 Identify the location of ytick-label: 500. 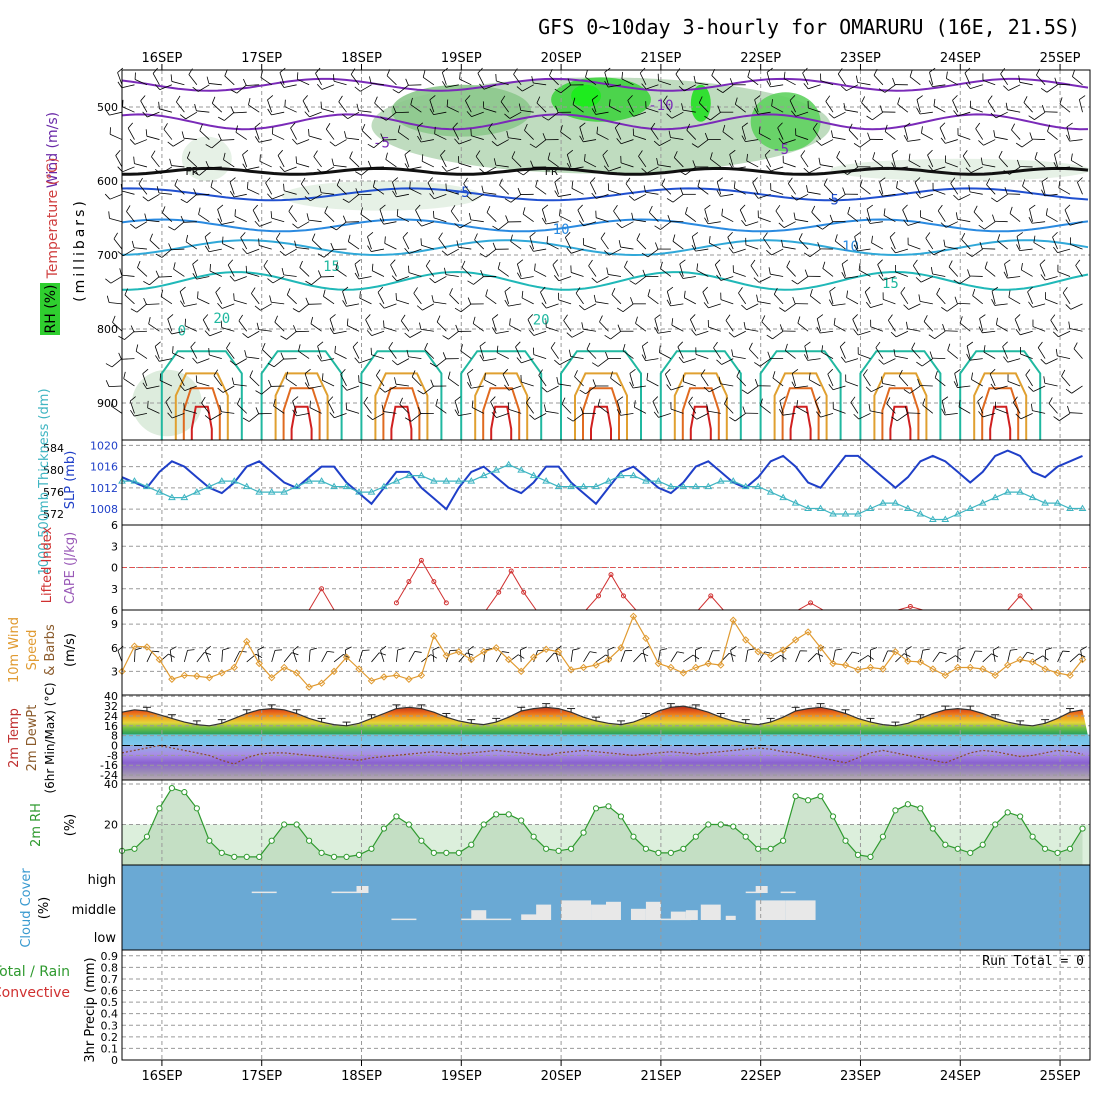
(107, 107).